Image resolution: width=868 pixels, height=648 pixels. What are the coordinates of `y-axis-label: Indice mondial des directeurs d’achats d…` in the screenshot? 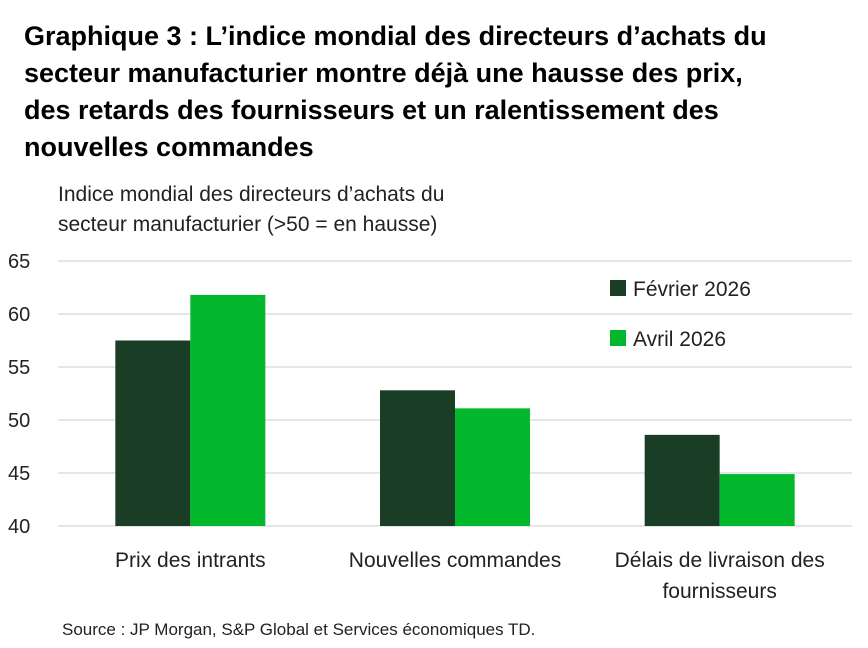 It's located at (251, 210).